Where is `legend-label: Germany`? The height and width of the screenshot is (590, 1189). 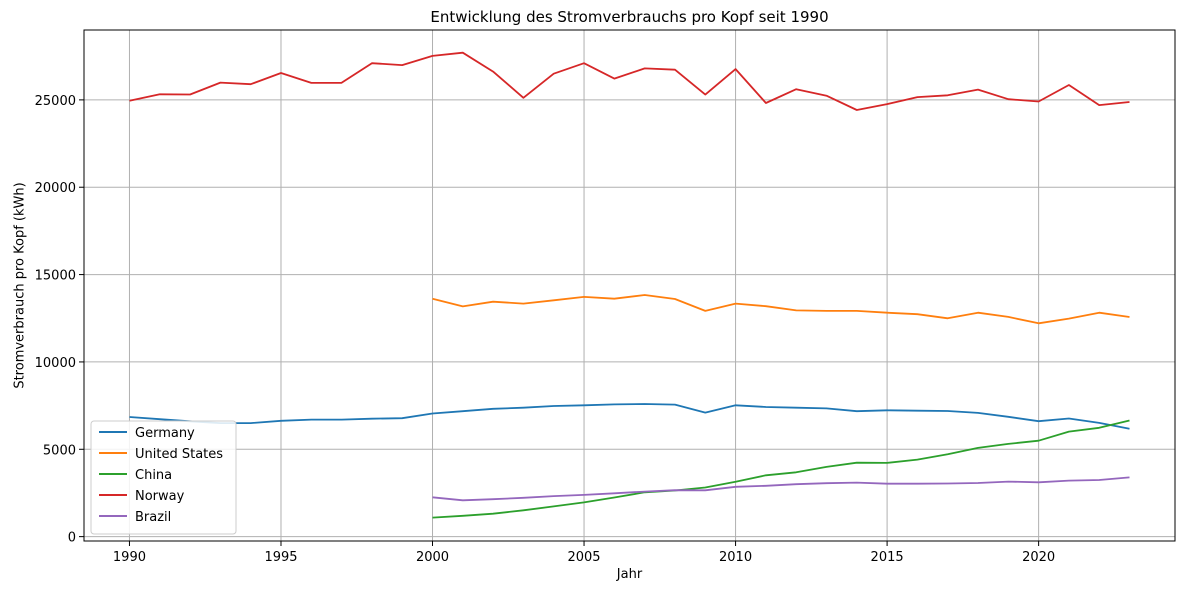
legend-label: Germany is located at coordinates (165, 433).